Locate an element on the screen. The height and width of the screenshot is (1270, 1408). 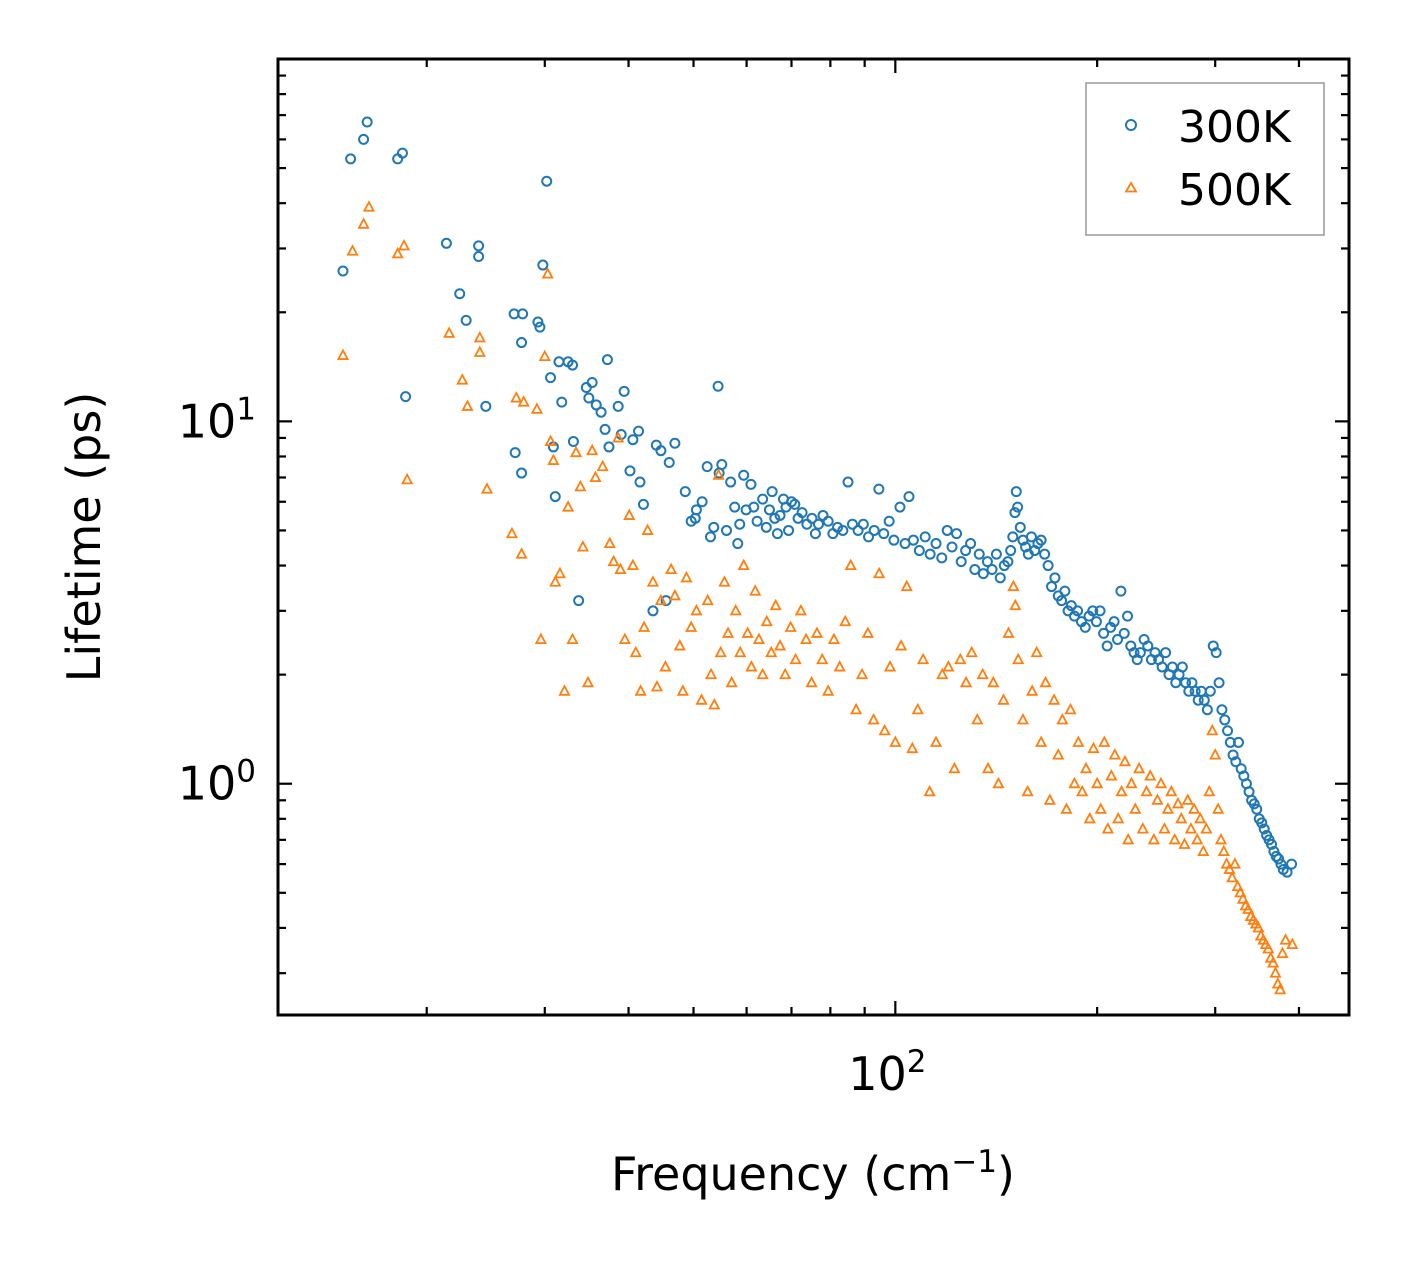
x-tick-label: 102 is located at coordinates (887, 1072).